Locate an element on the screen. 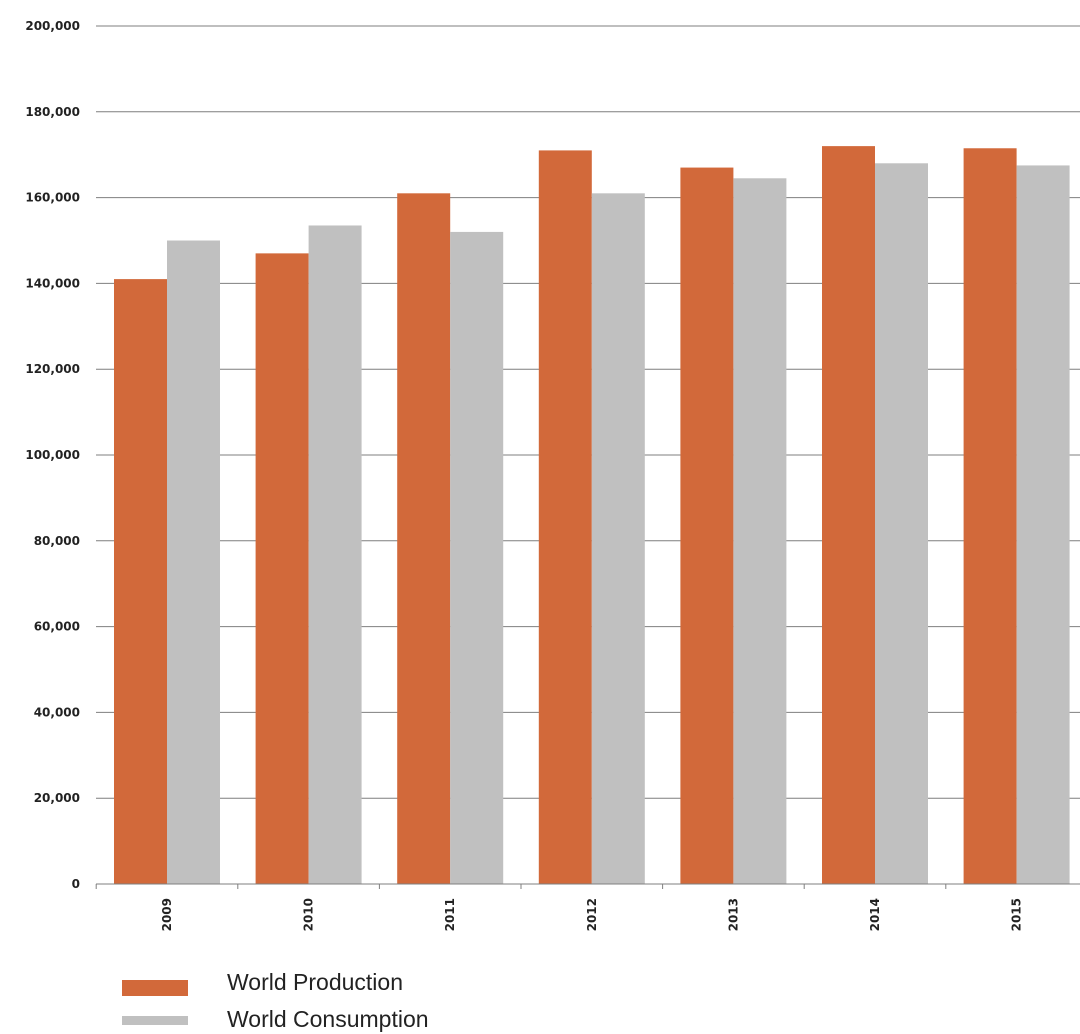 The width and height of the screenshot is (1080, 1034). x-tick-label: 2014 is located at coordinates (875, 914).